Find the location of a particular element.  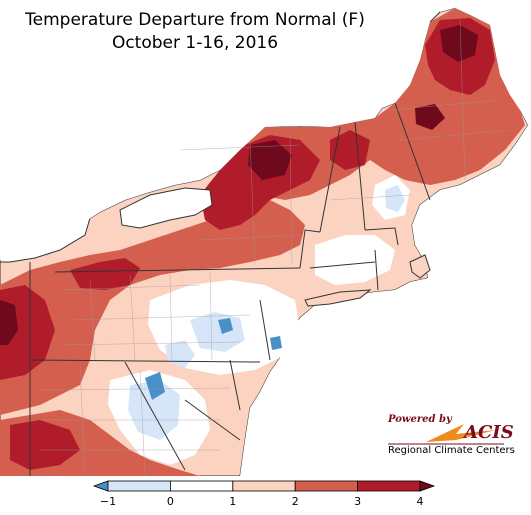

legend-tick-label: −1 is located at coordinates (108, 501).